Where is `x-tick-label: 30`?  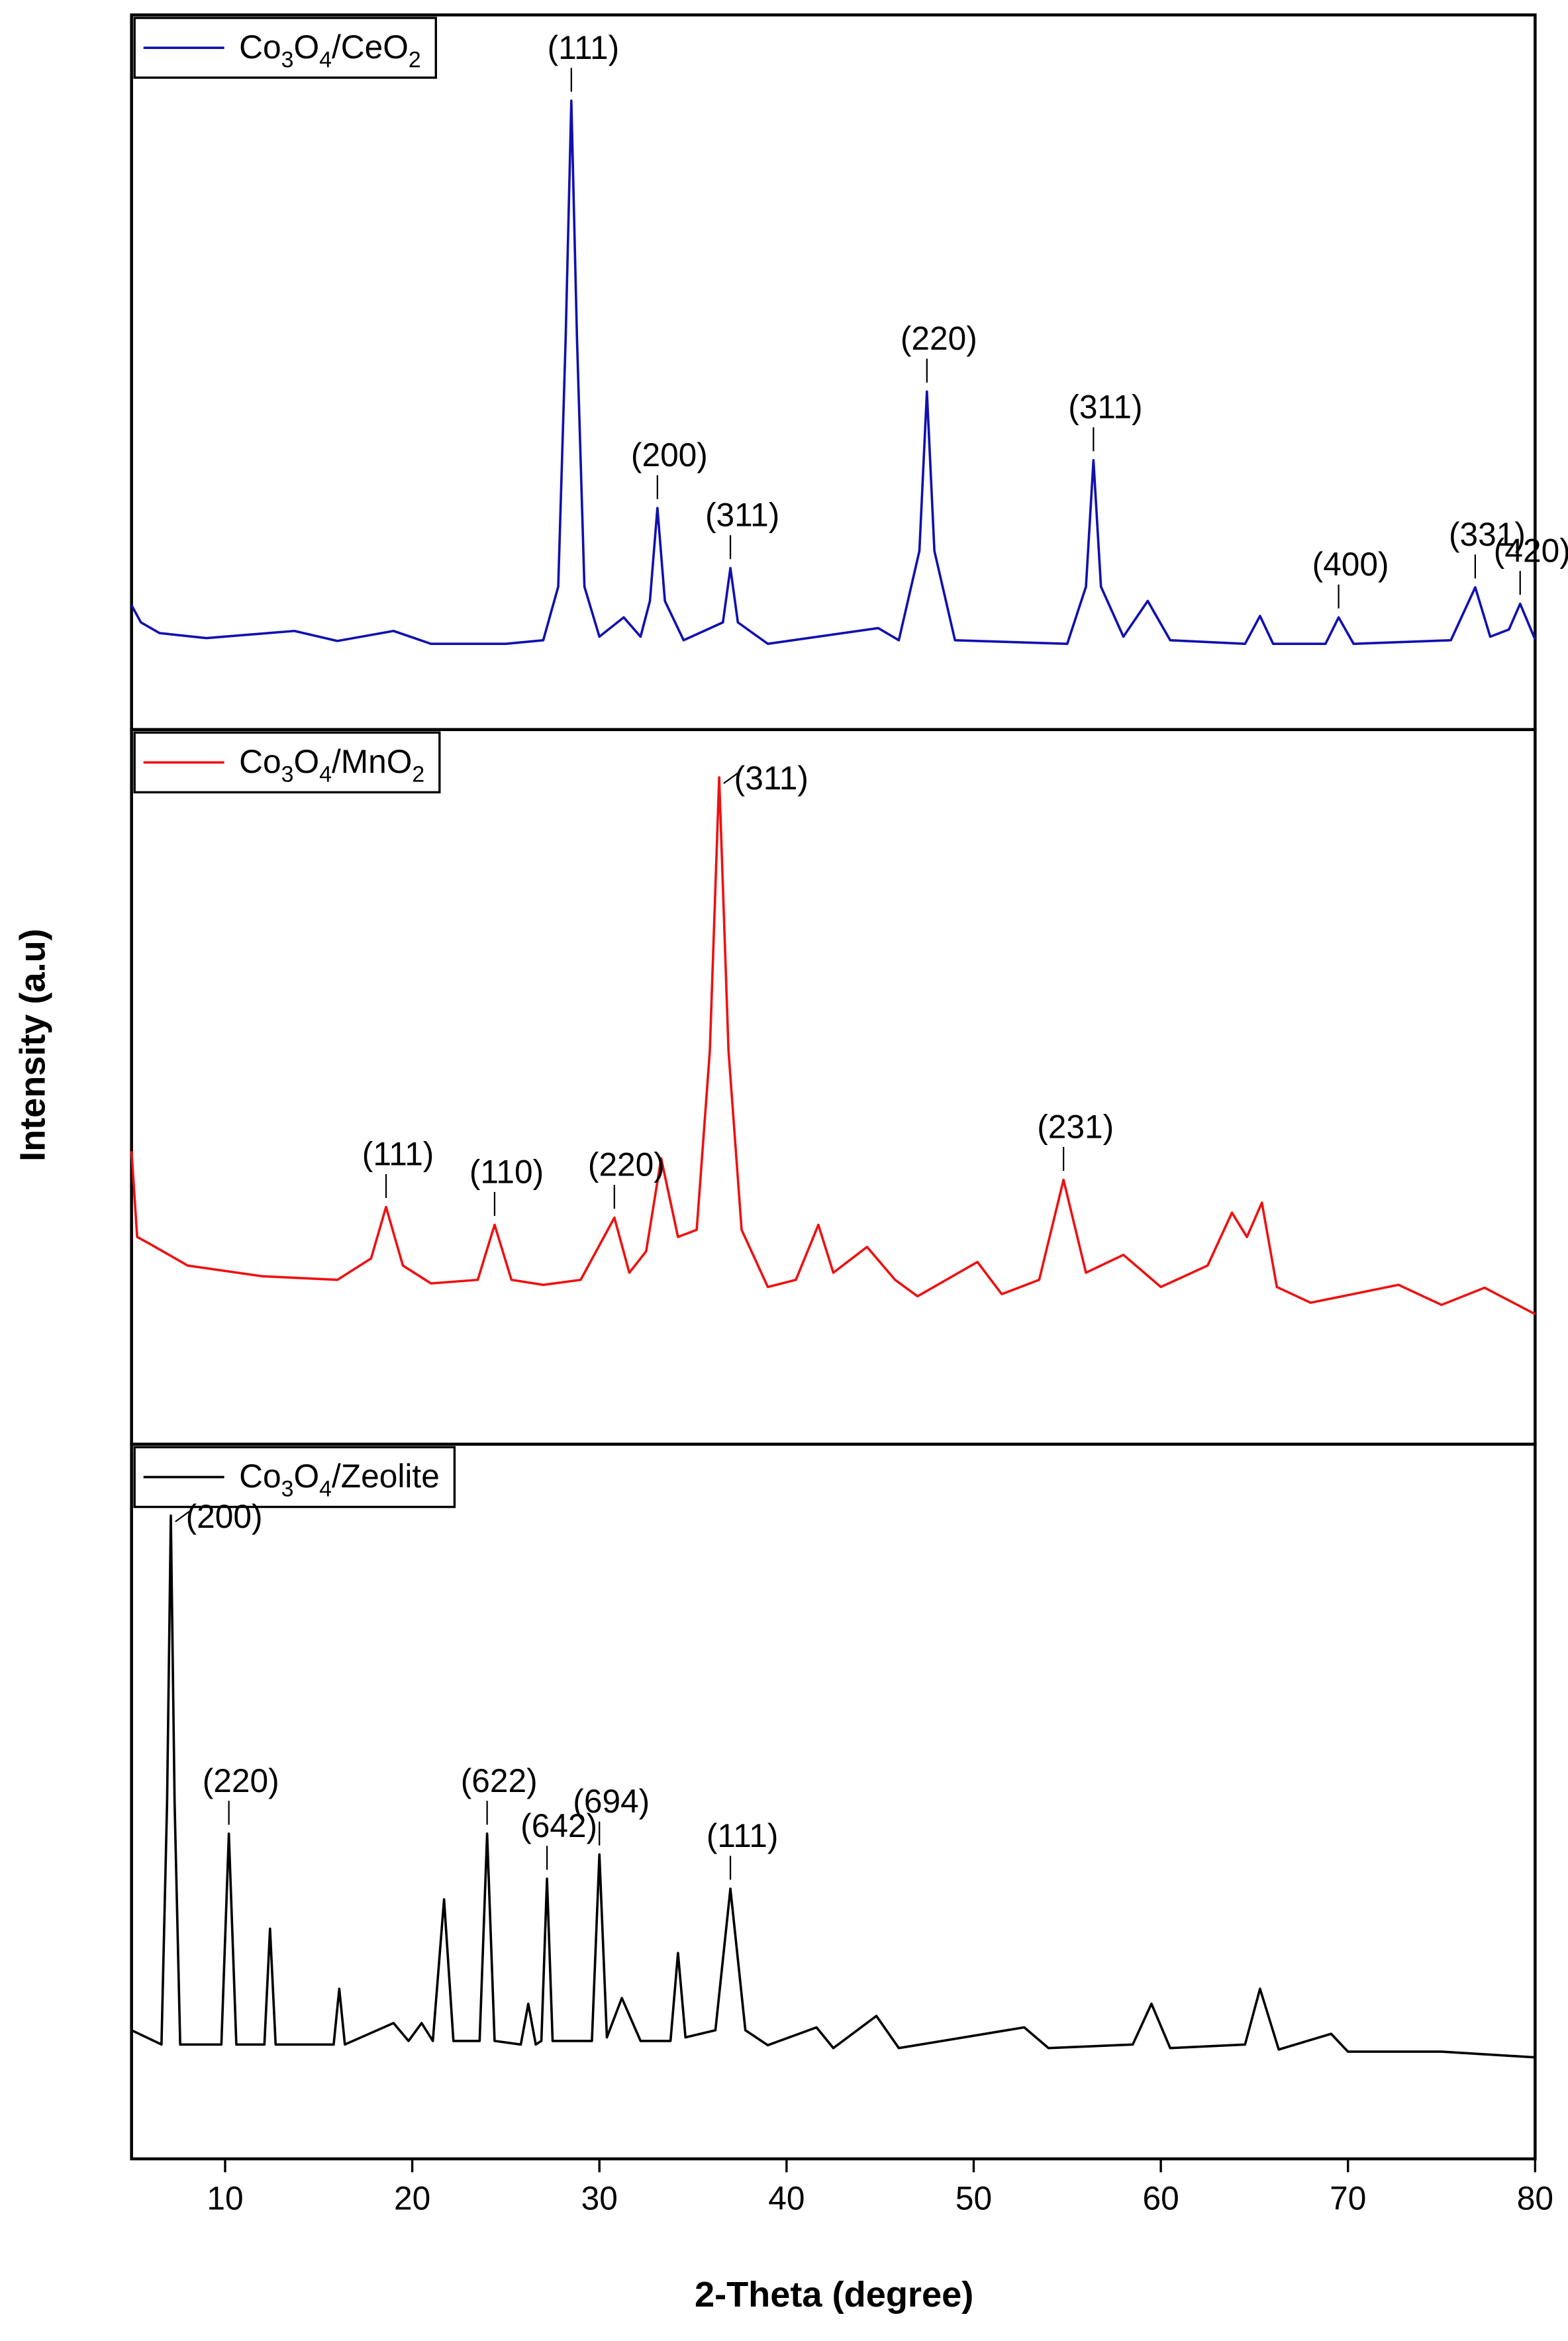 x-tick-label: 30 is located at coordinates (599, 2198).